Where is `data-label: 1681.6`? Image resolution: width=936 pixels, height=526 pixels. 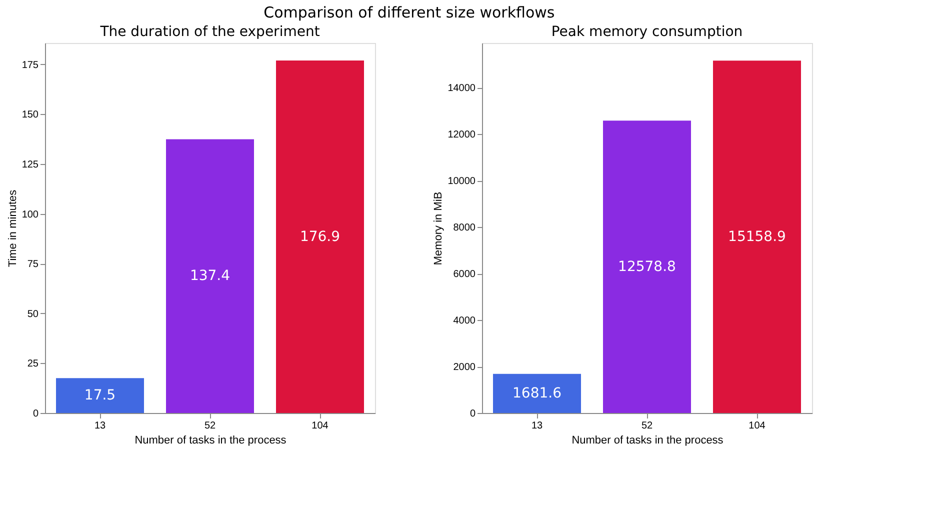
data-label: 1681.6 is located at coordinates (537, 393).